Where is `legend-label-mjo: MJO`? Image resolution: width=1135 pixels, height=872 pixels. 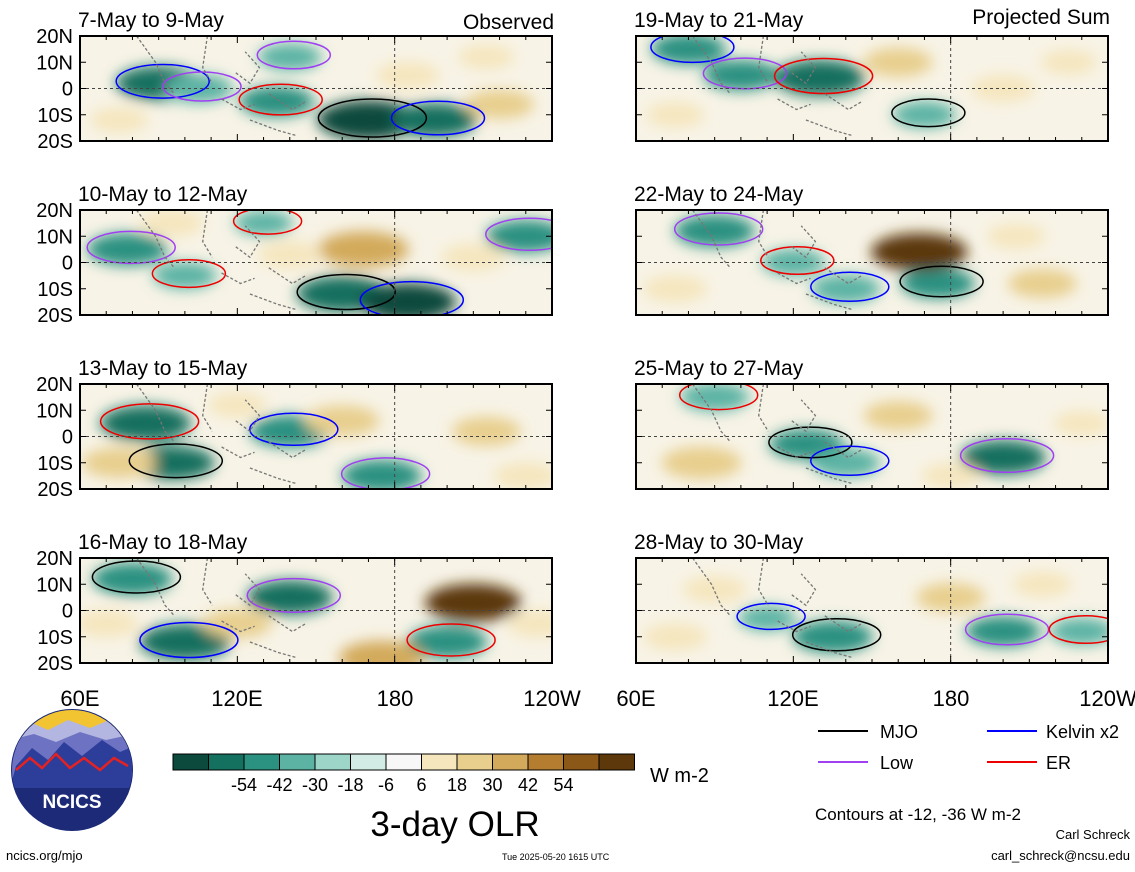 legend-label-mjo: MJO is located at coordinates (899, 732).